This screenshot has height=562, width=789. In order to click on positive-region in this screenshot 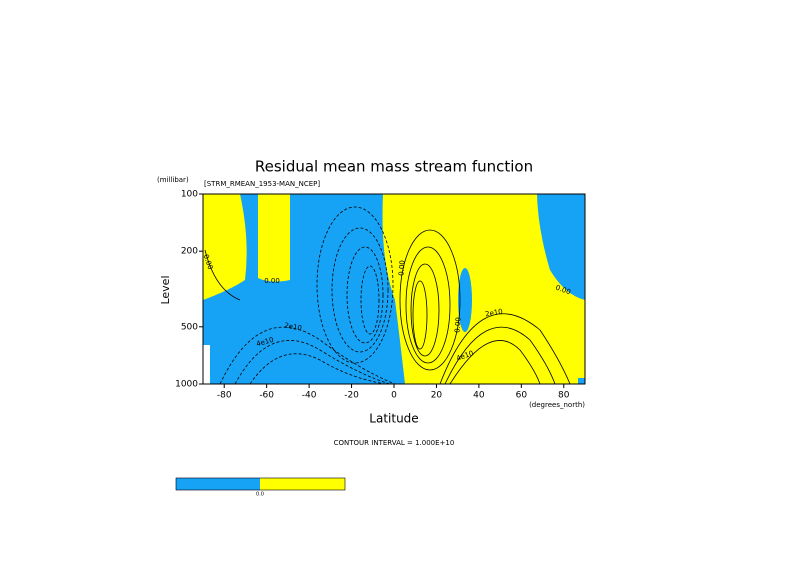, I will do `click(274, 238)`.